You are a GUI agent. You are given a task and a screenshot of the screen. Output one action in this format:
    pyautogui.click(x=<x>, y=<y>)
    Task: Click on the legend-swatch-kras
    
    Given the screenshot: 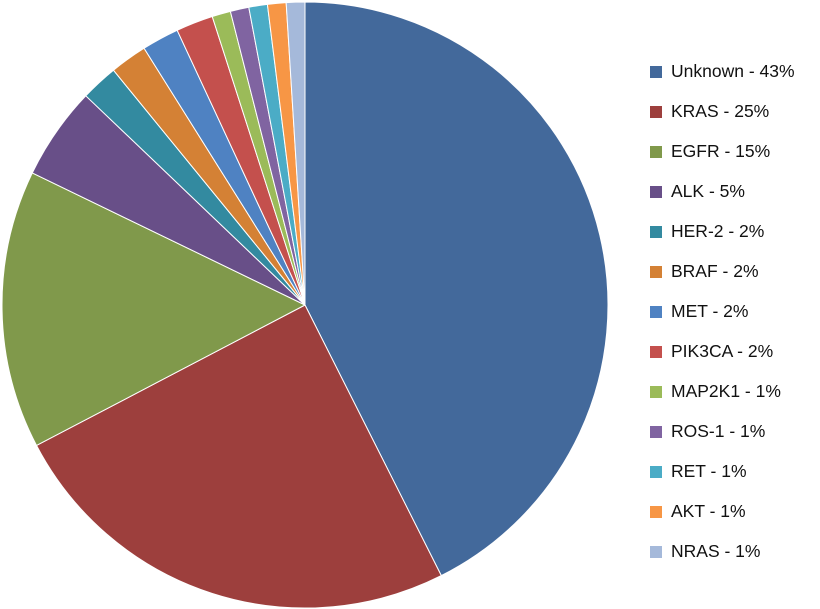 What is the action you would take?
    pyautogui.click(x=656, y=112)
    